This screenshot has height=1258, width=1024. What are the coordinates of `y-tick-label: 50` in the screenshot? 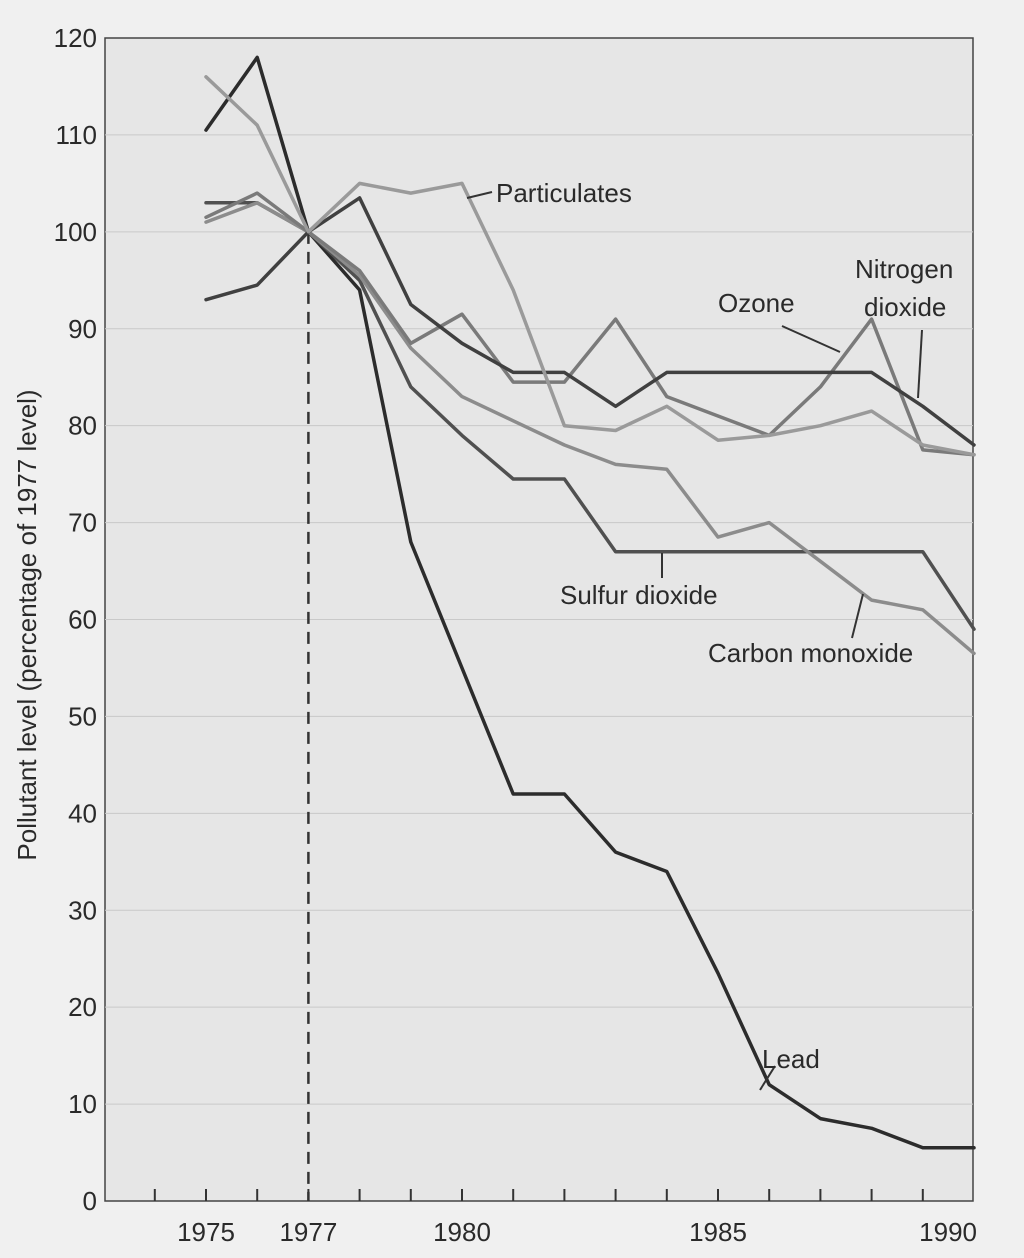 It's located at (82, 716).